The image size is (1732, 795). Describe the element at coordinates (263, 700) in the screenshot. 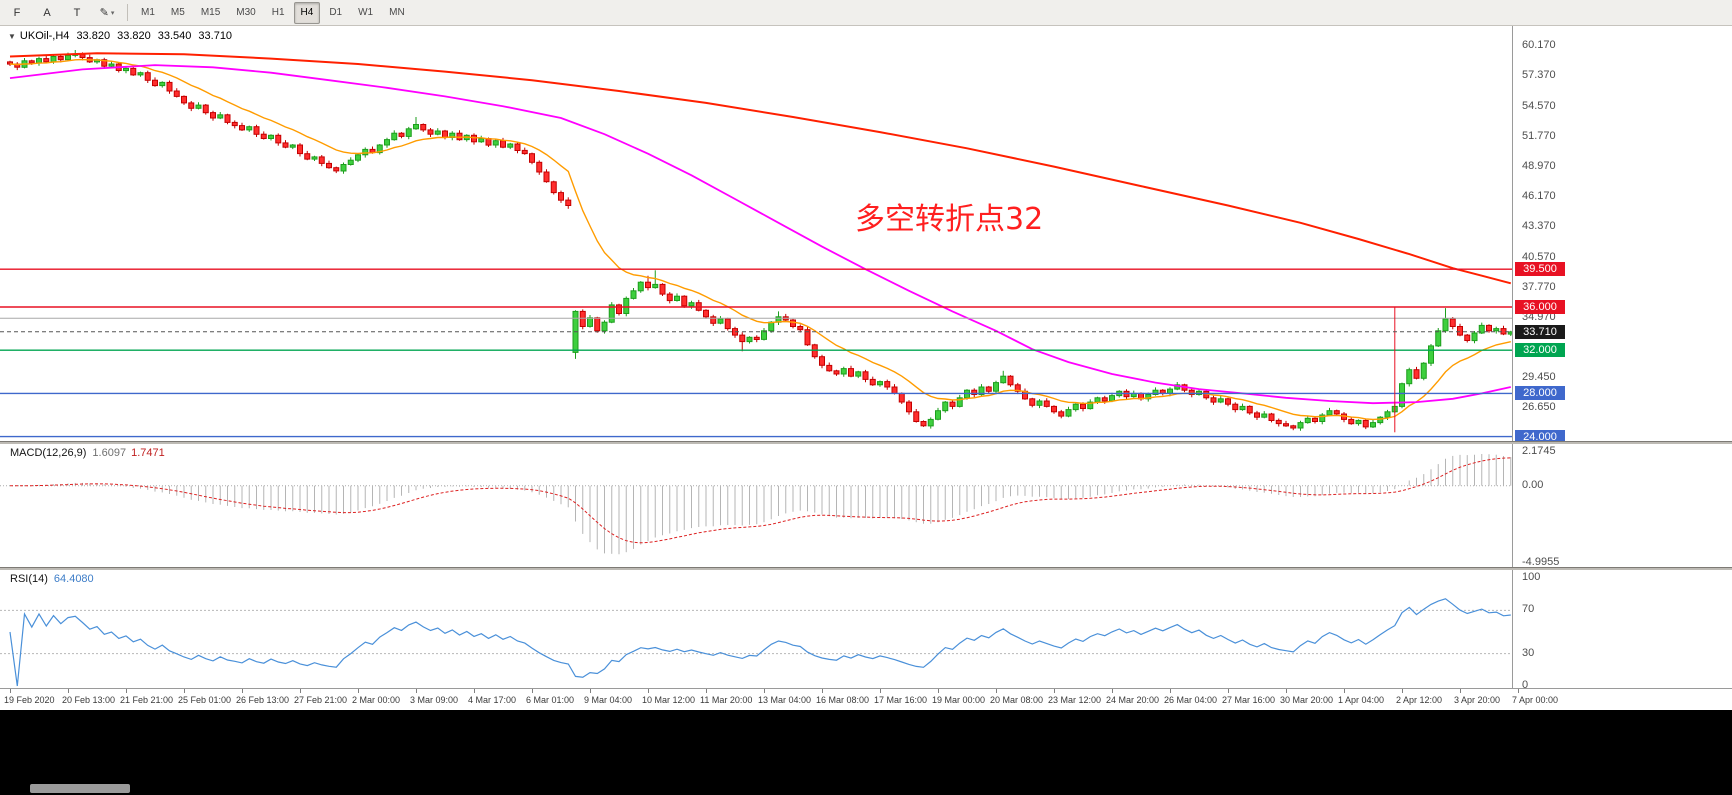

I see `time-axis-label: 26 Feb 13:00` at that location.